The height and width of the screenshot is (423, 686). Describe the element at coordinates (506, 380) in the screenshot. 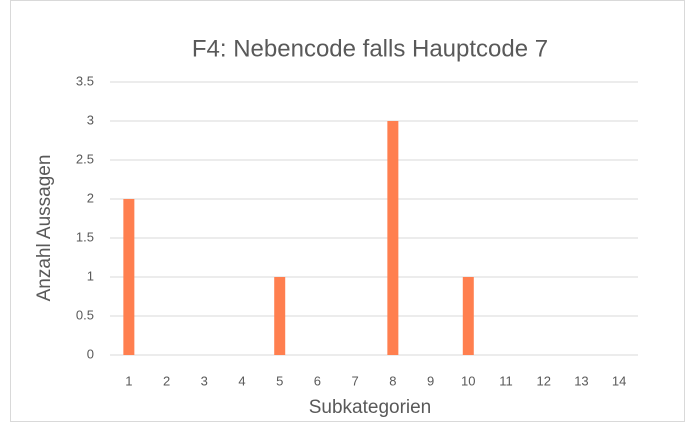

I see `x-tick-label: 11` at that location.